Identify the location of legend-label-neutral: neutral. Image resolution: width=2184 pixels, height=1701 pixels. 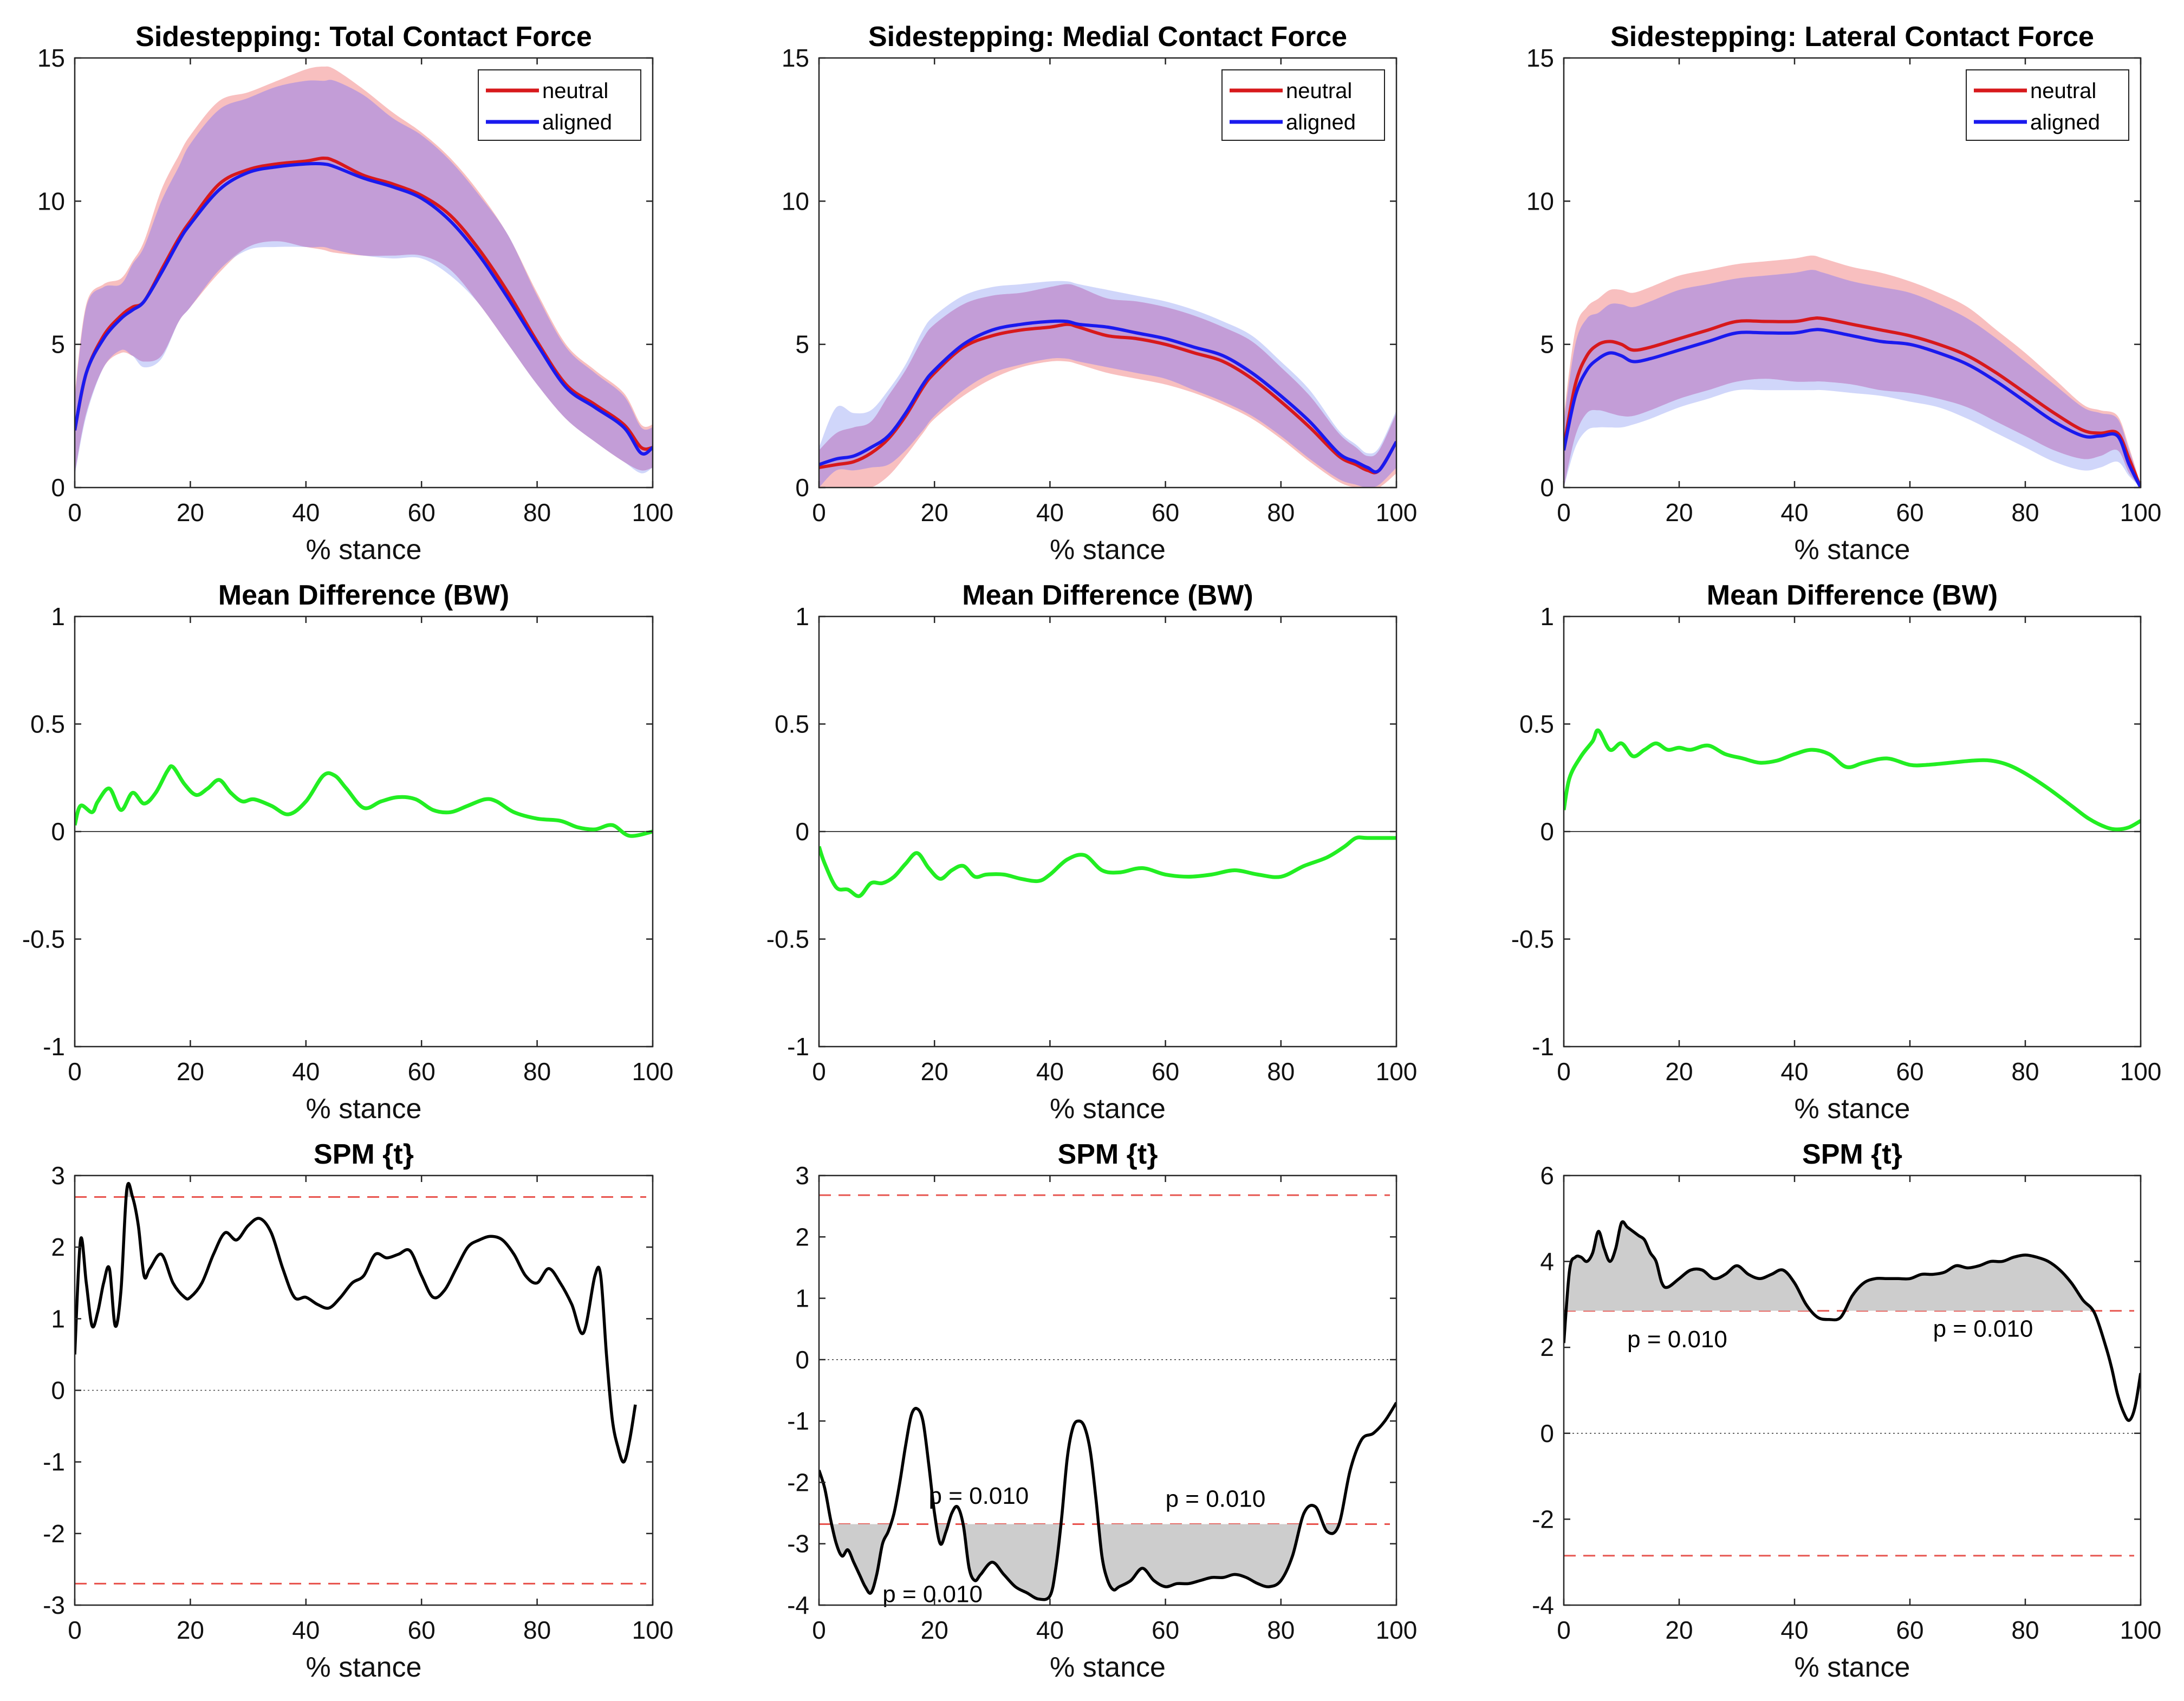
(575, 91).